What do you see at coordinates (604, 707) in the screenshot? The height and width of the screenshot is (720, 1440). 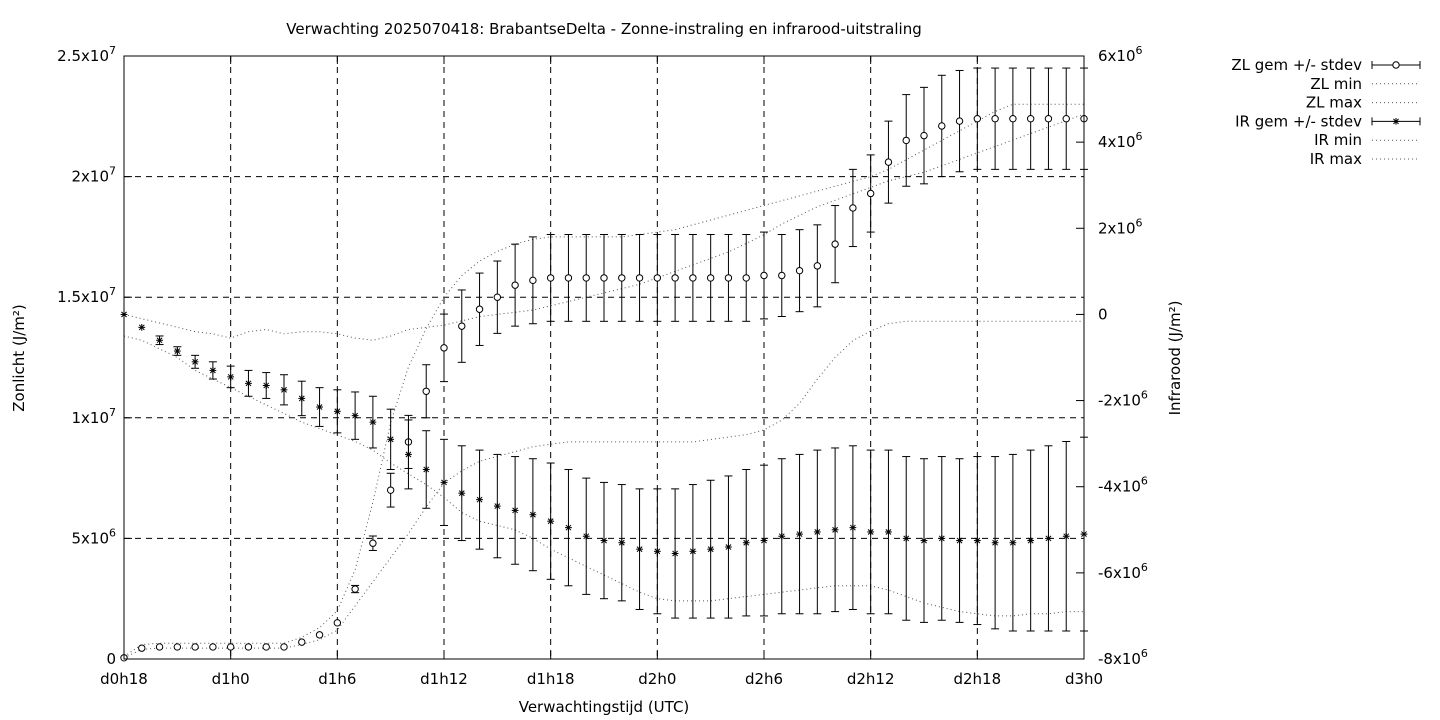 I see `x-axis-label: Verwachtingstijd (UTC)` at bounding box center [604, 707].